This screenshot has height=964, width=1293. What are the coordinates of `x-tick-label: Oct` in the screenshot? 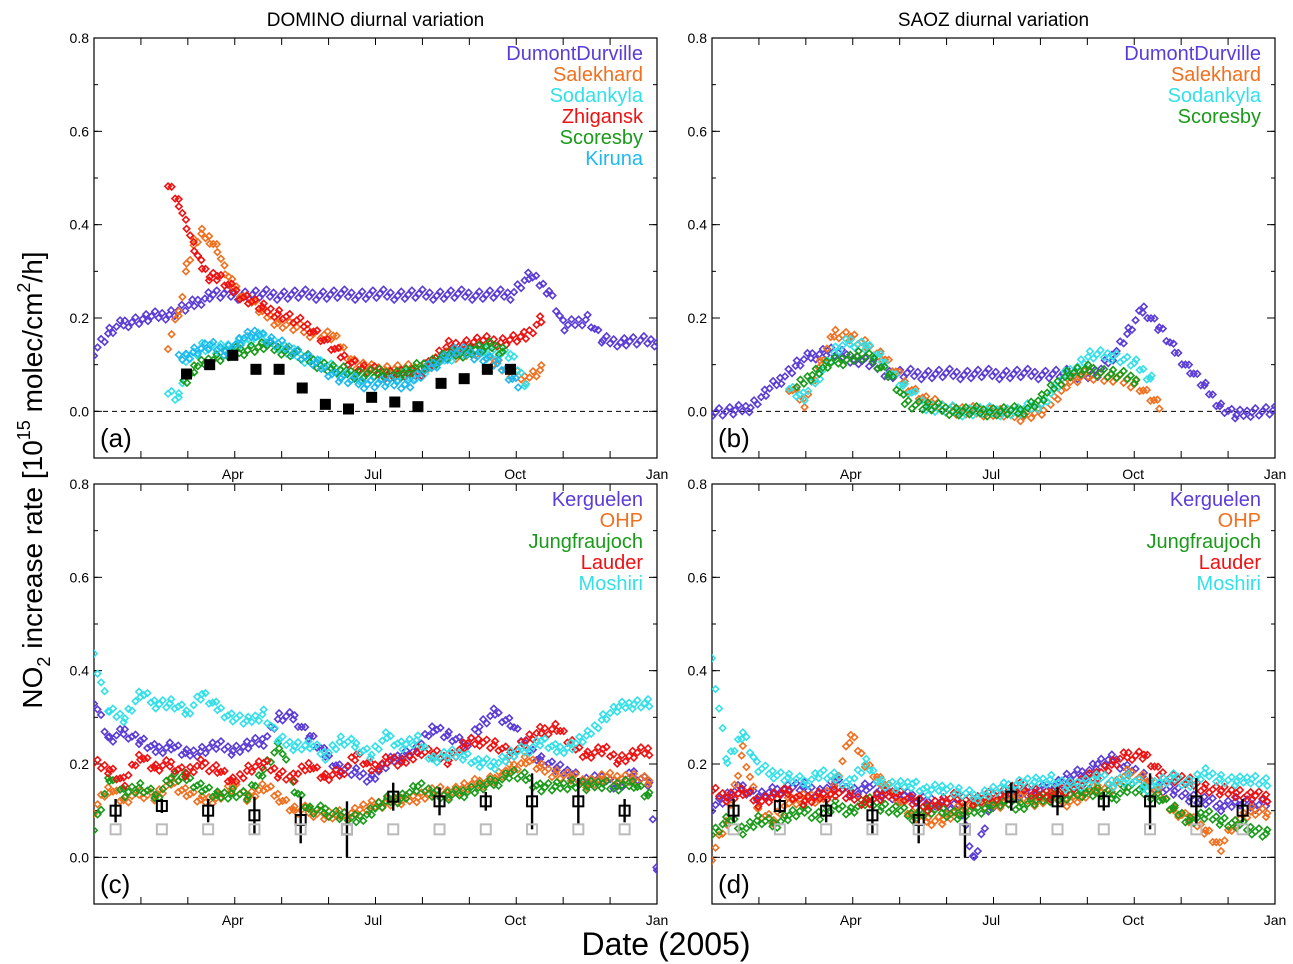 It's located at (515, 474).